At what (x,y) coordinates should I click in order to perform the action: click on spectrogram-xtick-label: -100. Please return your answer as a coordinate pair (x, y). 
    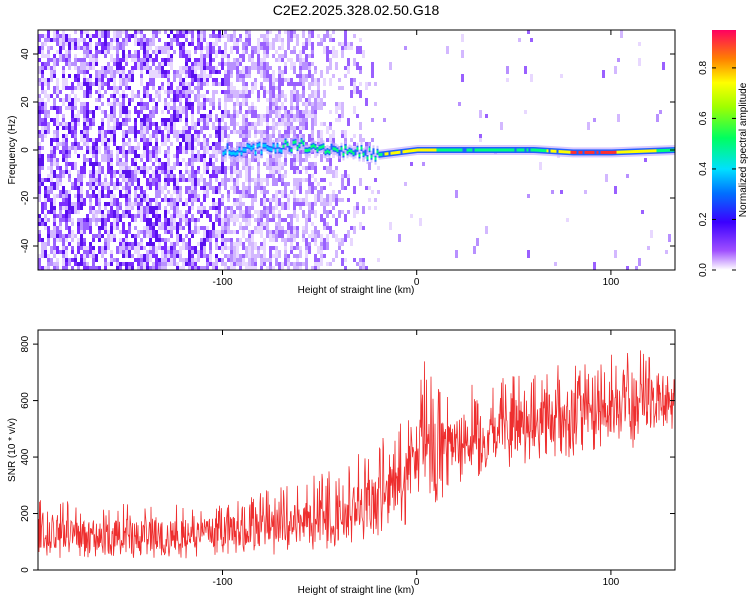
    Looking at the image, I should click on (222, 282).